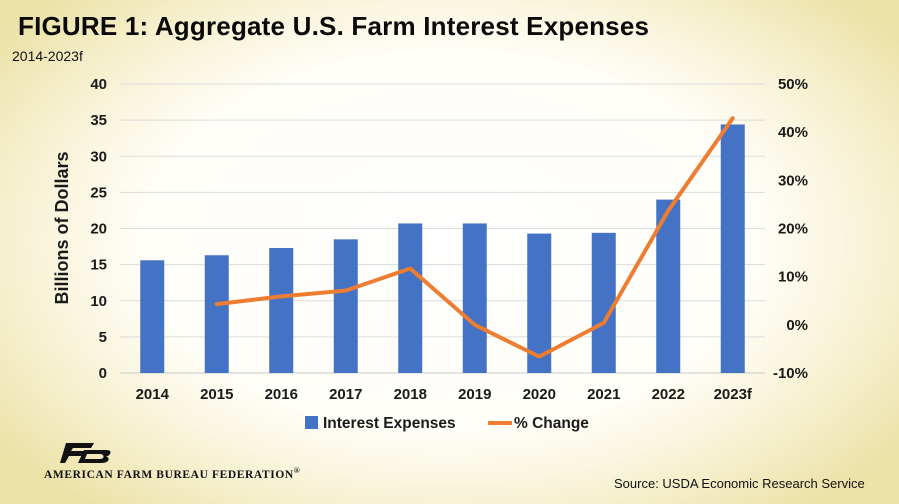 The width and height of the screenshot is (899, 504). What do you see at coordinates (539, 394) in the screenshot?
I see `x-tick-label: 2020` at bounding box center [539, 394].